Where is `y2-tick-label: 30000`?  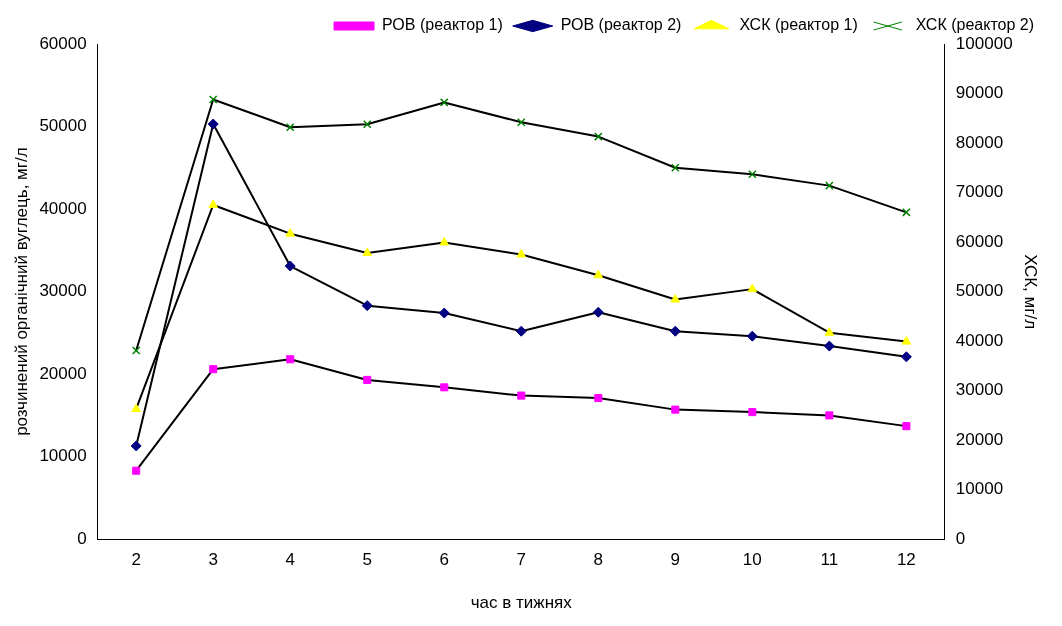
y2-tick-label: 30000 is located at coordinates (979, 390).